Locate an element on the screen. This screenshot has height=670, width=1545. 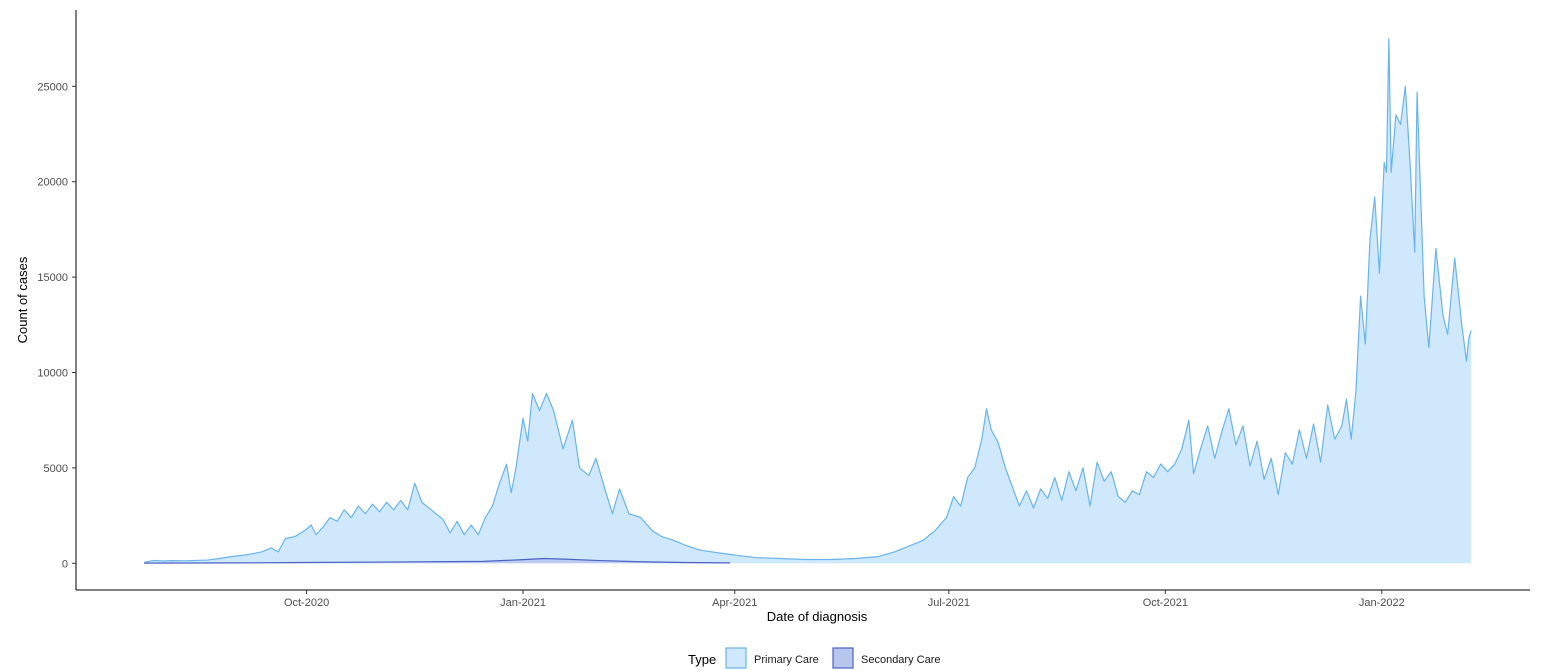
x-tick-label: Oct-2020 is located at coordinates (306, 603).